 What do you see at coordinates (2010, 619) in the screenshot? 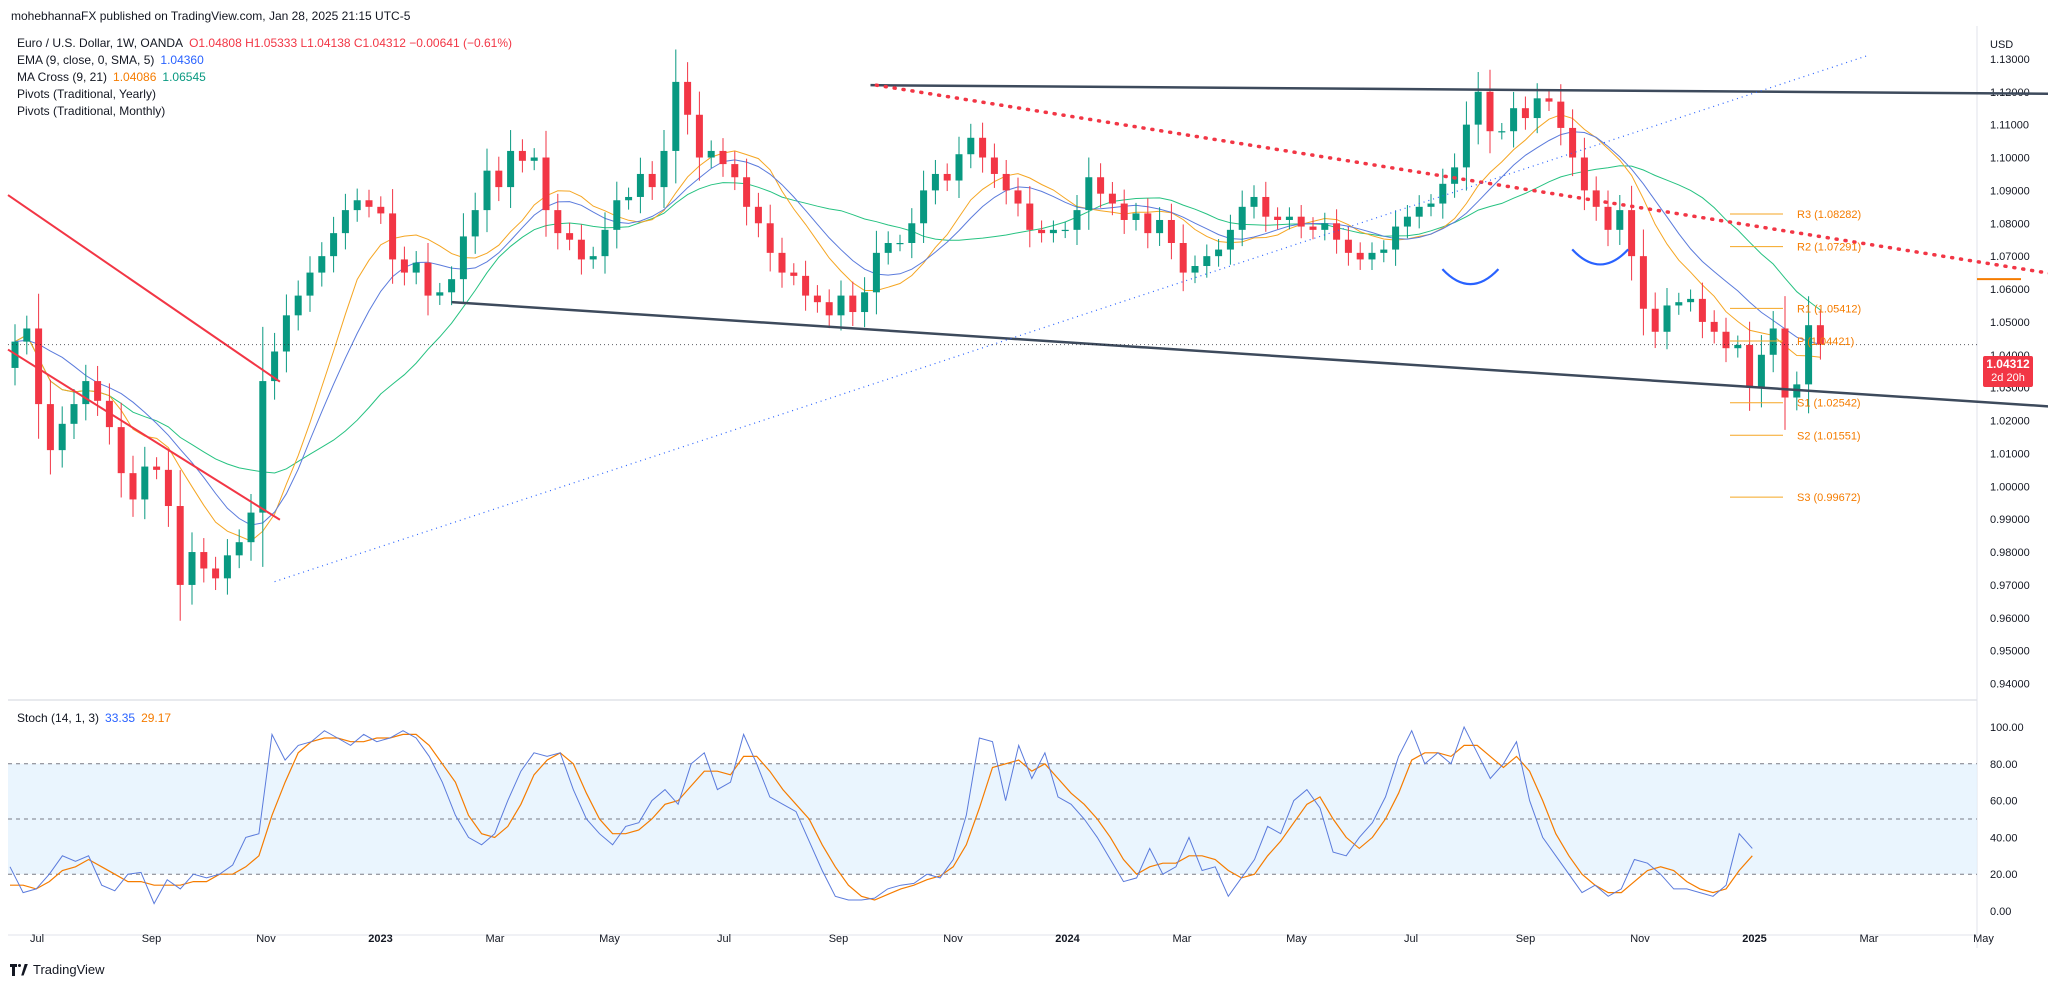
I see `price-tick-label: 0.96000` at bounding box center [2010, 619].